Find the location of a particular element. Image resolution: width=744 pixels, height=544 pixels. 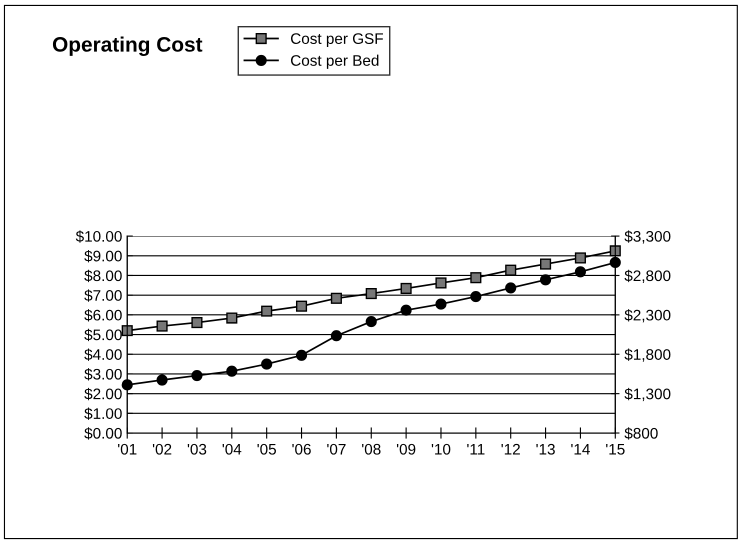

x-tick-label: '04 is located at coordinates (232, 449).